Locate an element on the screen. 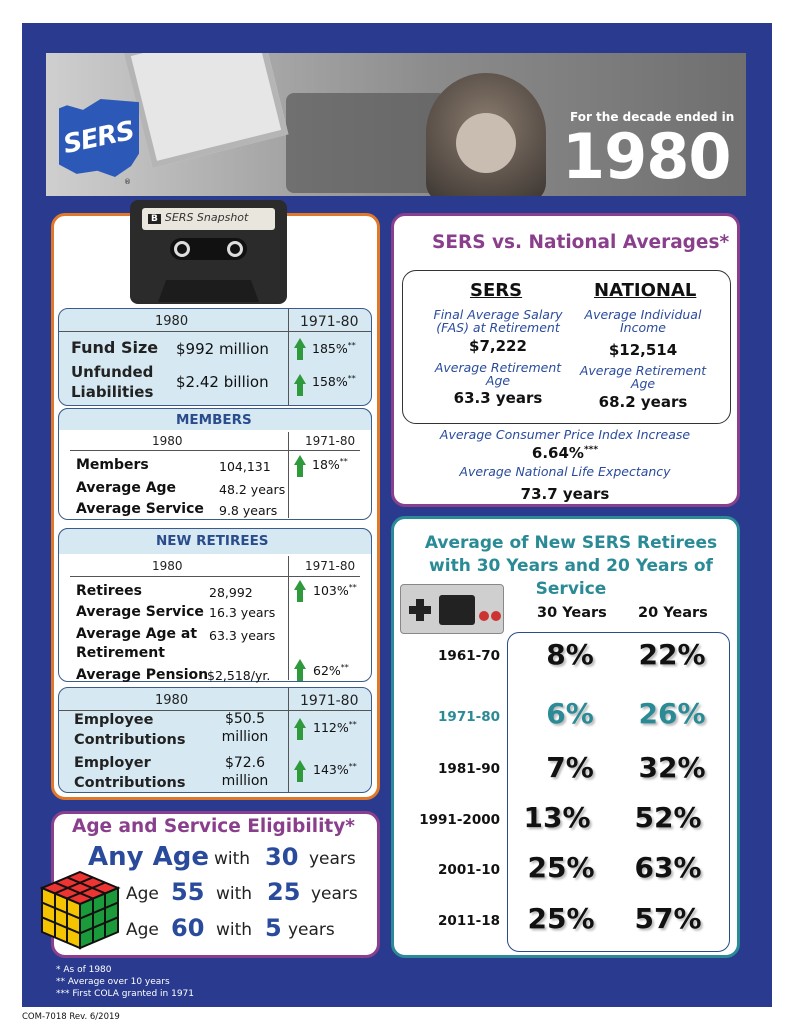  elig-with-1: with is located at coordinates (232, 859).